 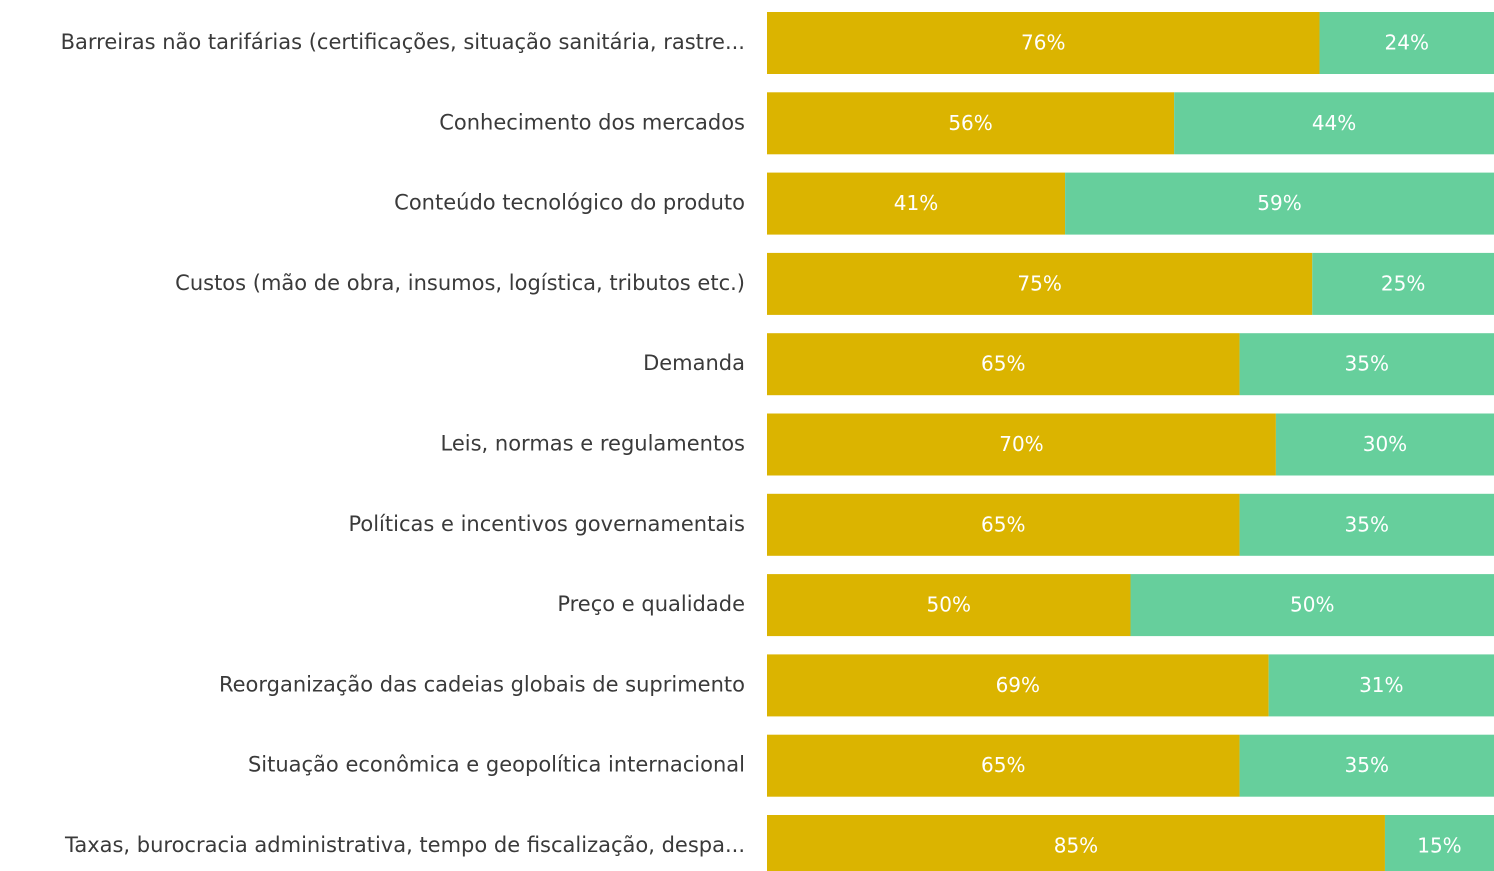 I want to click on category-label: Políticas e incentivos governamentais, so click(x=546, y=524).